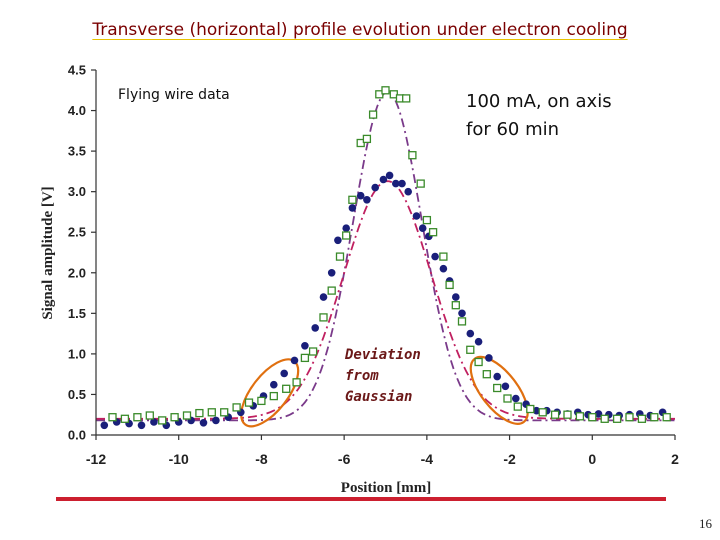  What do you see at coordinates (179, 459) in the screenshot?
I see `x-tick-label: -10` at bounding box center [179, 459].